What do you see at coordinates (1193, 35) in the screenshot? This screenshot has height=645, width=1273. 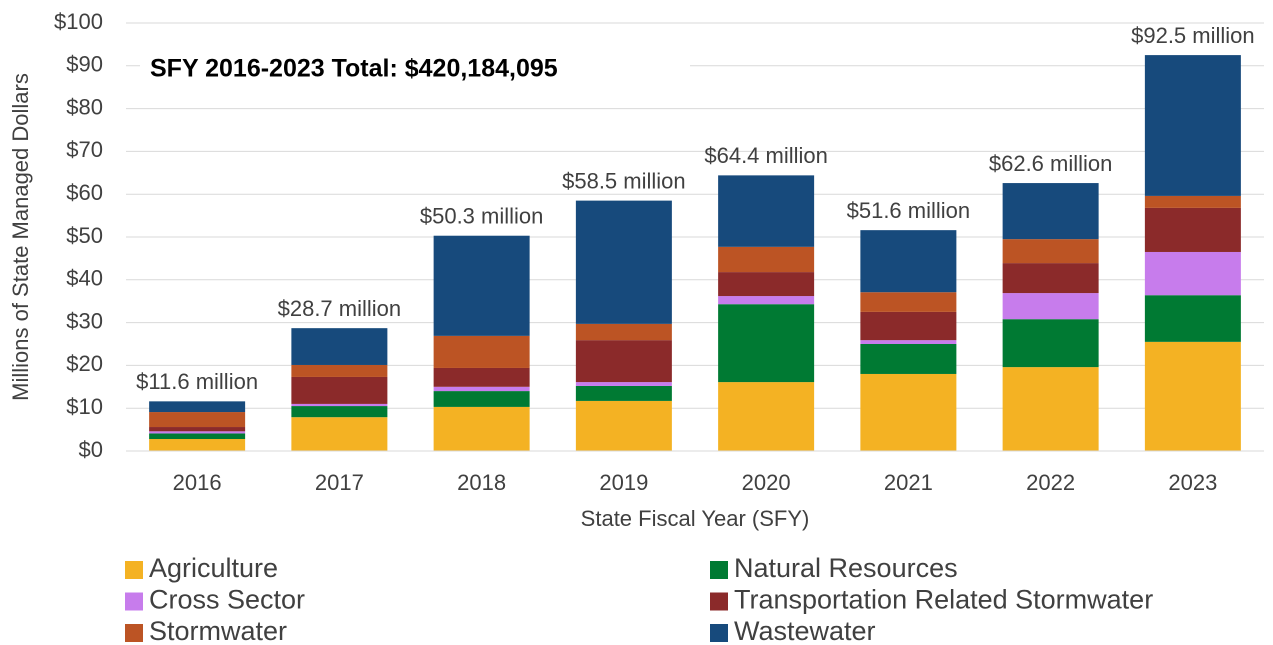 I see `total-label: $92.5 million` at bounding box center [1193, 35].